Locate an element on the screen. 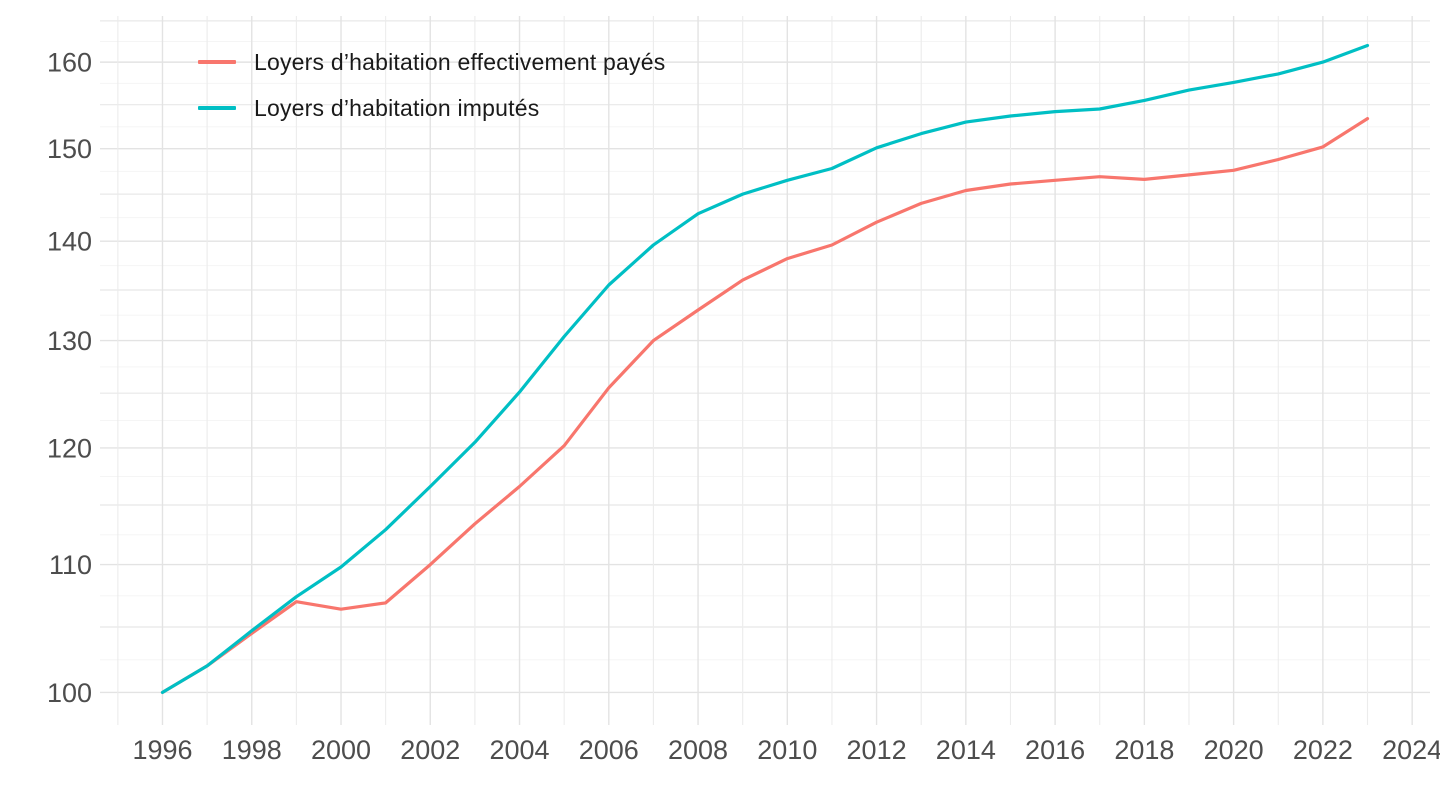 Image resolution: width=1440 pixels, height=810 pixels. x-tick-label-2004: 2004 is located at coordinates (519, 750).